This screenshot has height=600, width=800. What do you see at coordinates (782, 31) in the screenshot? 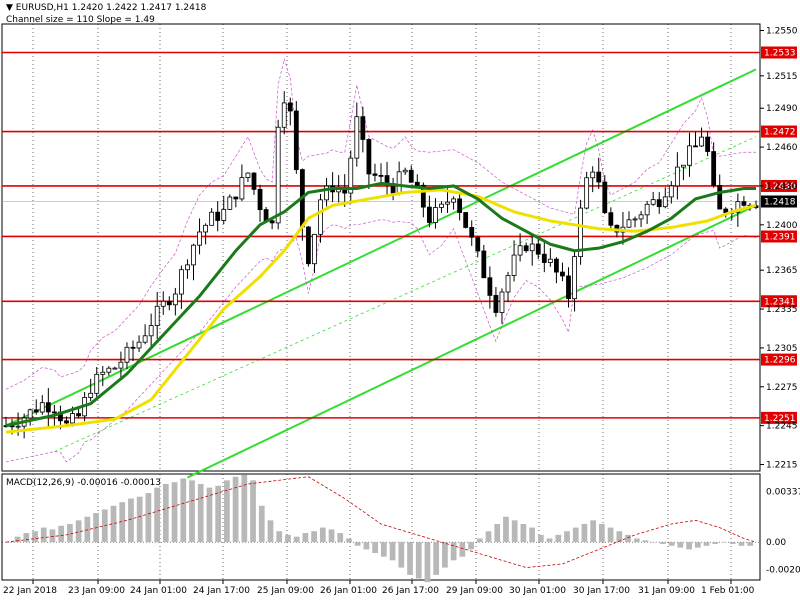
I see `y-tick-label: 1.2550` at bounding box center [782, 31].